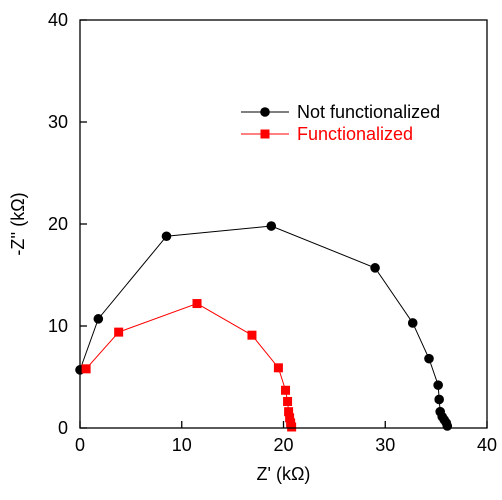 This screenshot has height=500, width=502. Describe the element at coordinates (284, 474) in the screenshot. I see `x-axis-label: Z' (kΩ)` at that location.